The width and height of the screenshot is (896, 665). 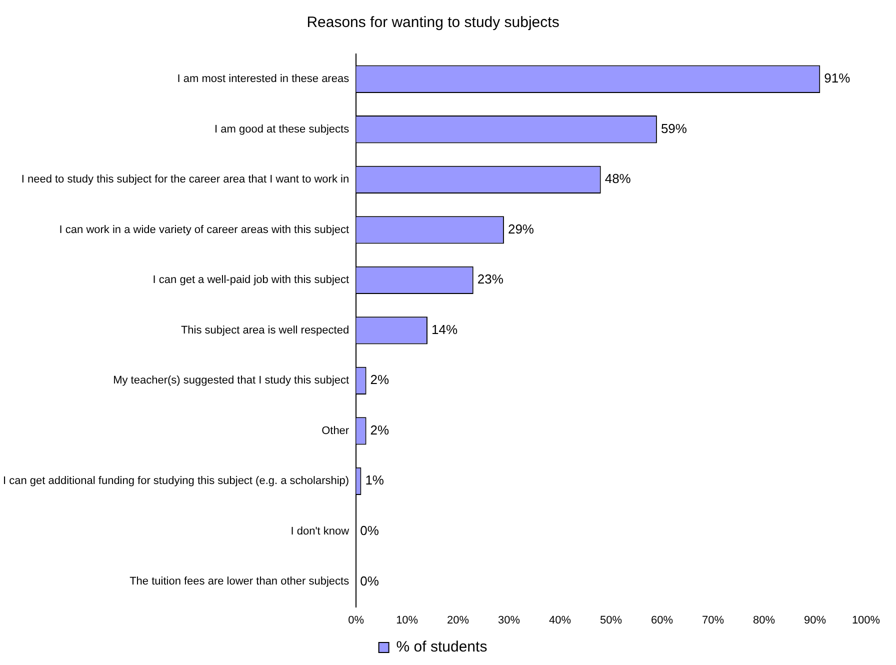 What do you see at coordinates (673, 128) in the screenshot?
I see `text: 59%` at bounding box center [673, 128].